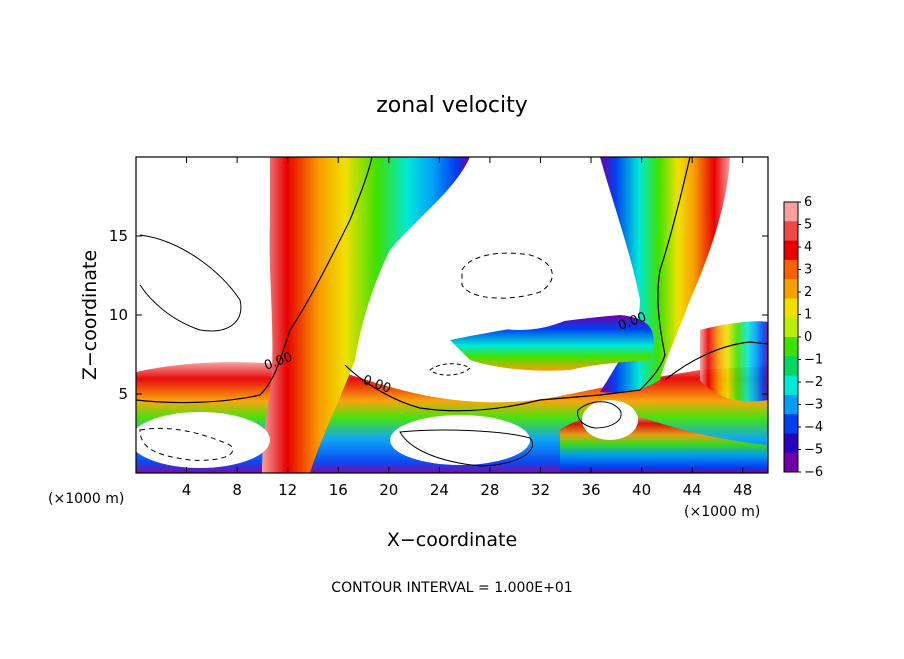 The height and width of the screenshot is (659, 904). Describe the element at coordinates (808, 270) in the screenshot. I see `colorbar-label: 3` at that location.